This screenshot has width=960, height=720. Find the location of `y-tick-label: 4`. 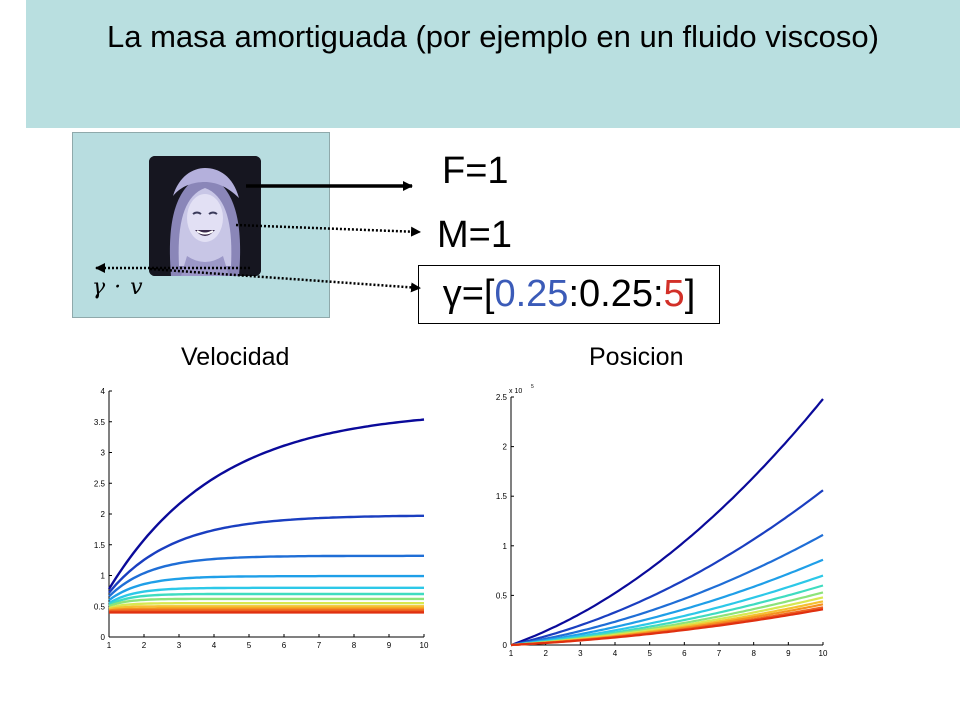

y-tick-label: 4 is located at coordinates (103, 391).